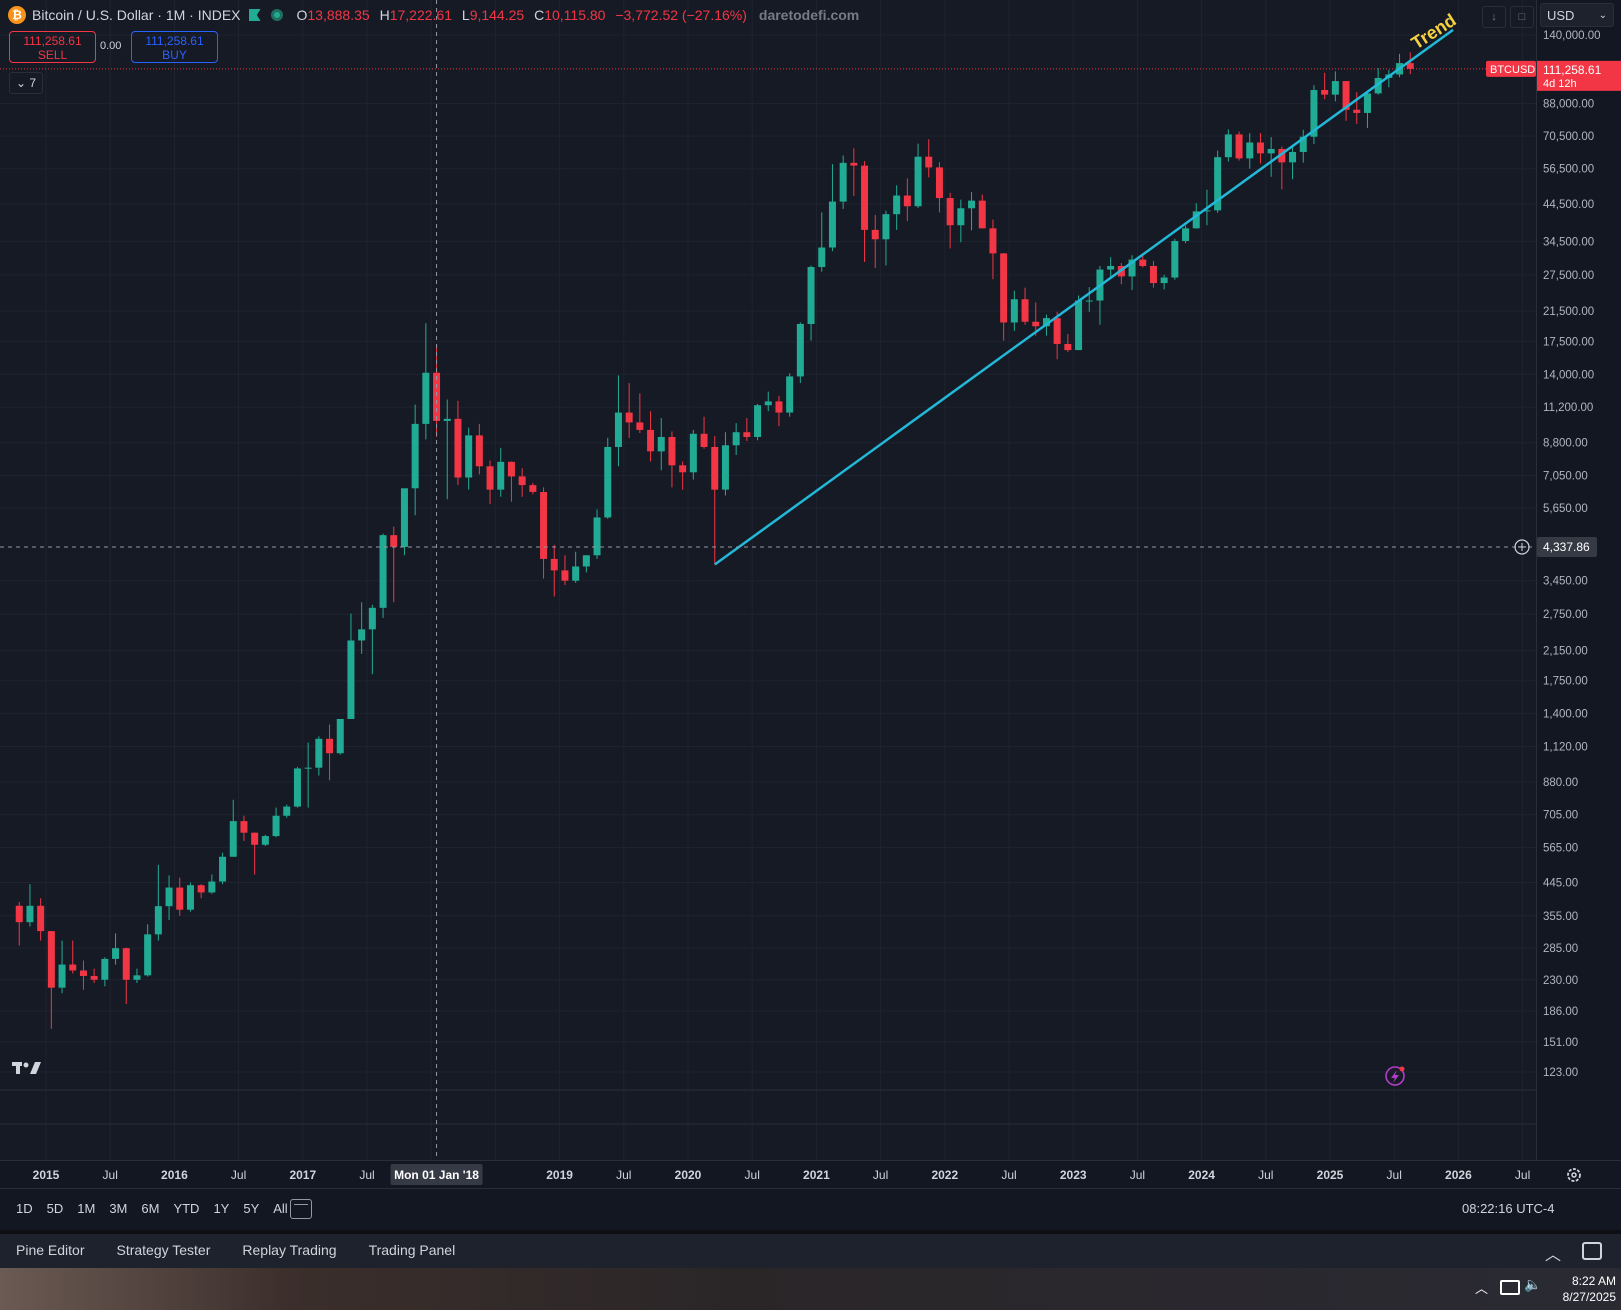 This screenshot has height=1310, width=1621. Describe the element at coordinates (1533, 1284) in the screenshot. I see `volume-icon: 🔈` at that location.